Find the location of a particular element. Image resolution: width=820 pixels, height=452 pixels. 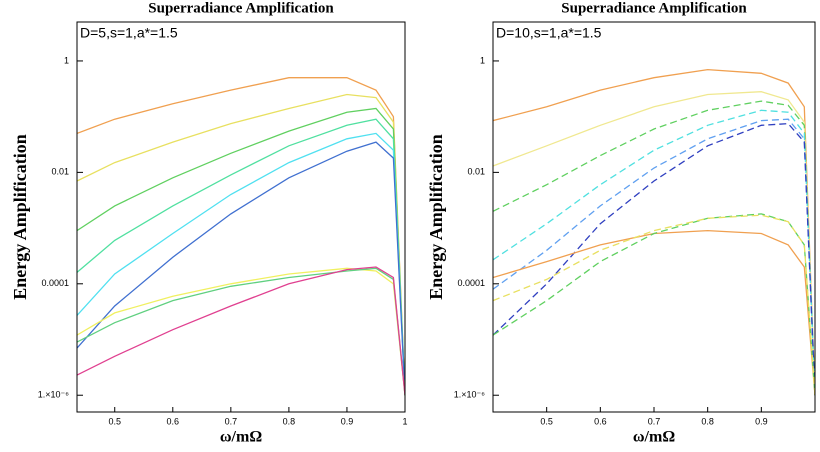

annotation: D=10,s=1,a*=1.5 is located at coordinates (549, 33).